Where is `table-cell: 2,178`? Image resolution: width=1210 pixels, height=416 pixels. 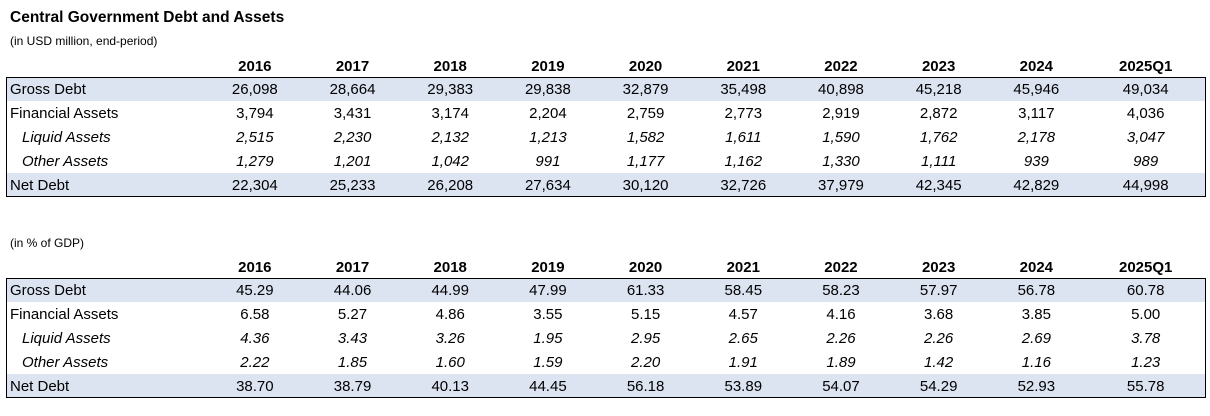 table-cell: 2,178 is located at coordinates (1036, 137).